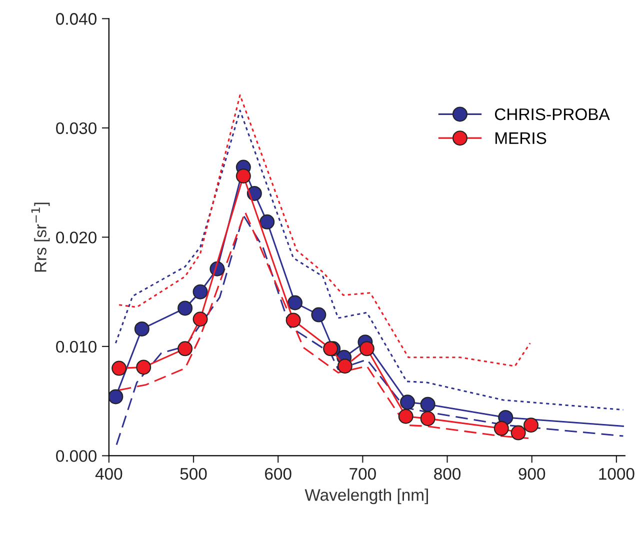 The height and width of the screenshot is (533, 637). What do you see at coordinates (76, 456) in the screenshot?
I see `y-tick-label: 0.000` at bounding box center [76, 456].